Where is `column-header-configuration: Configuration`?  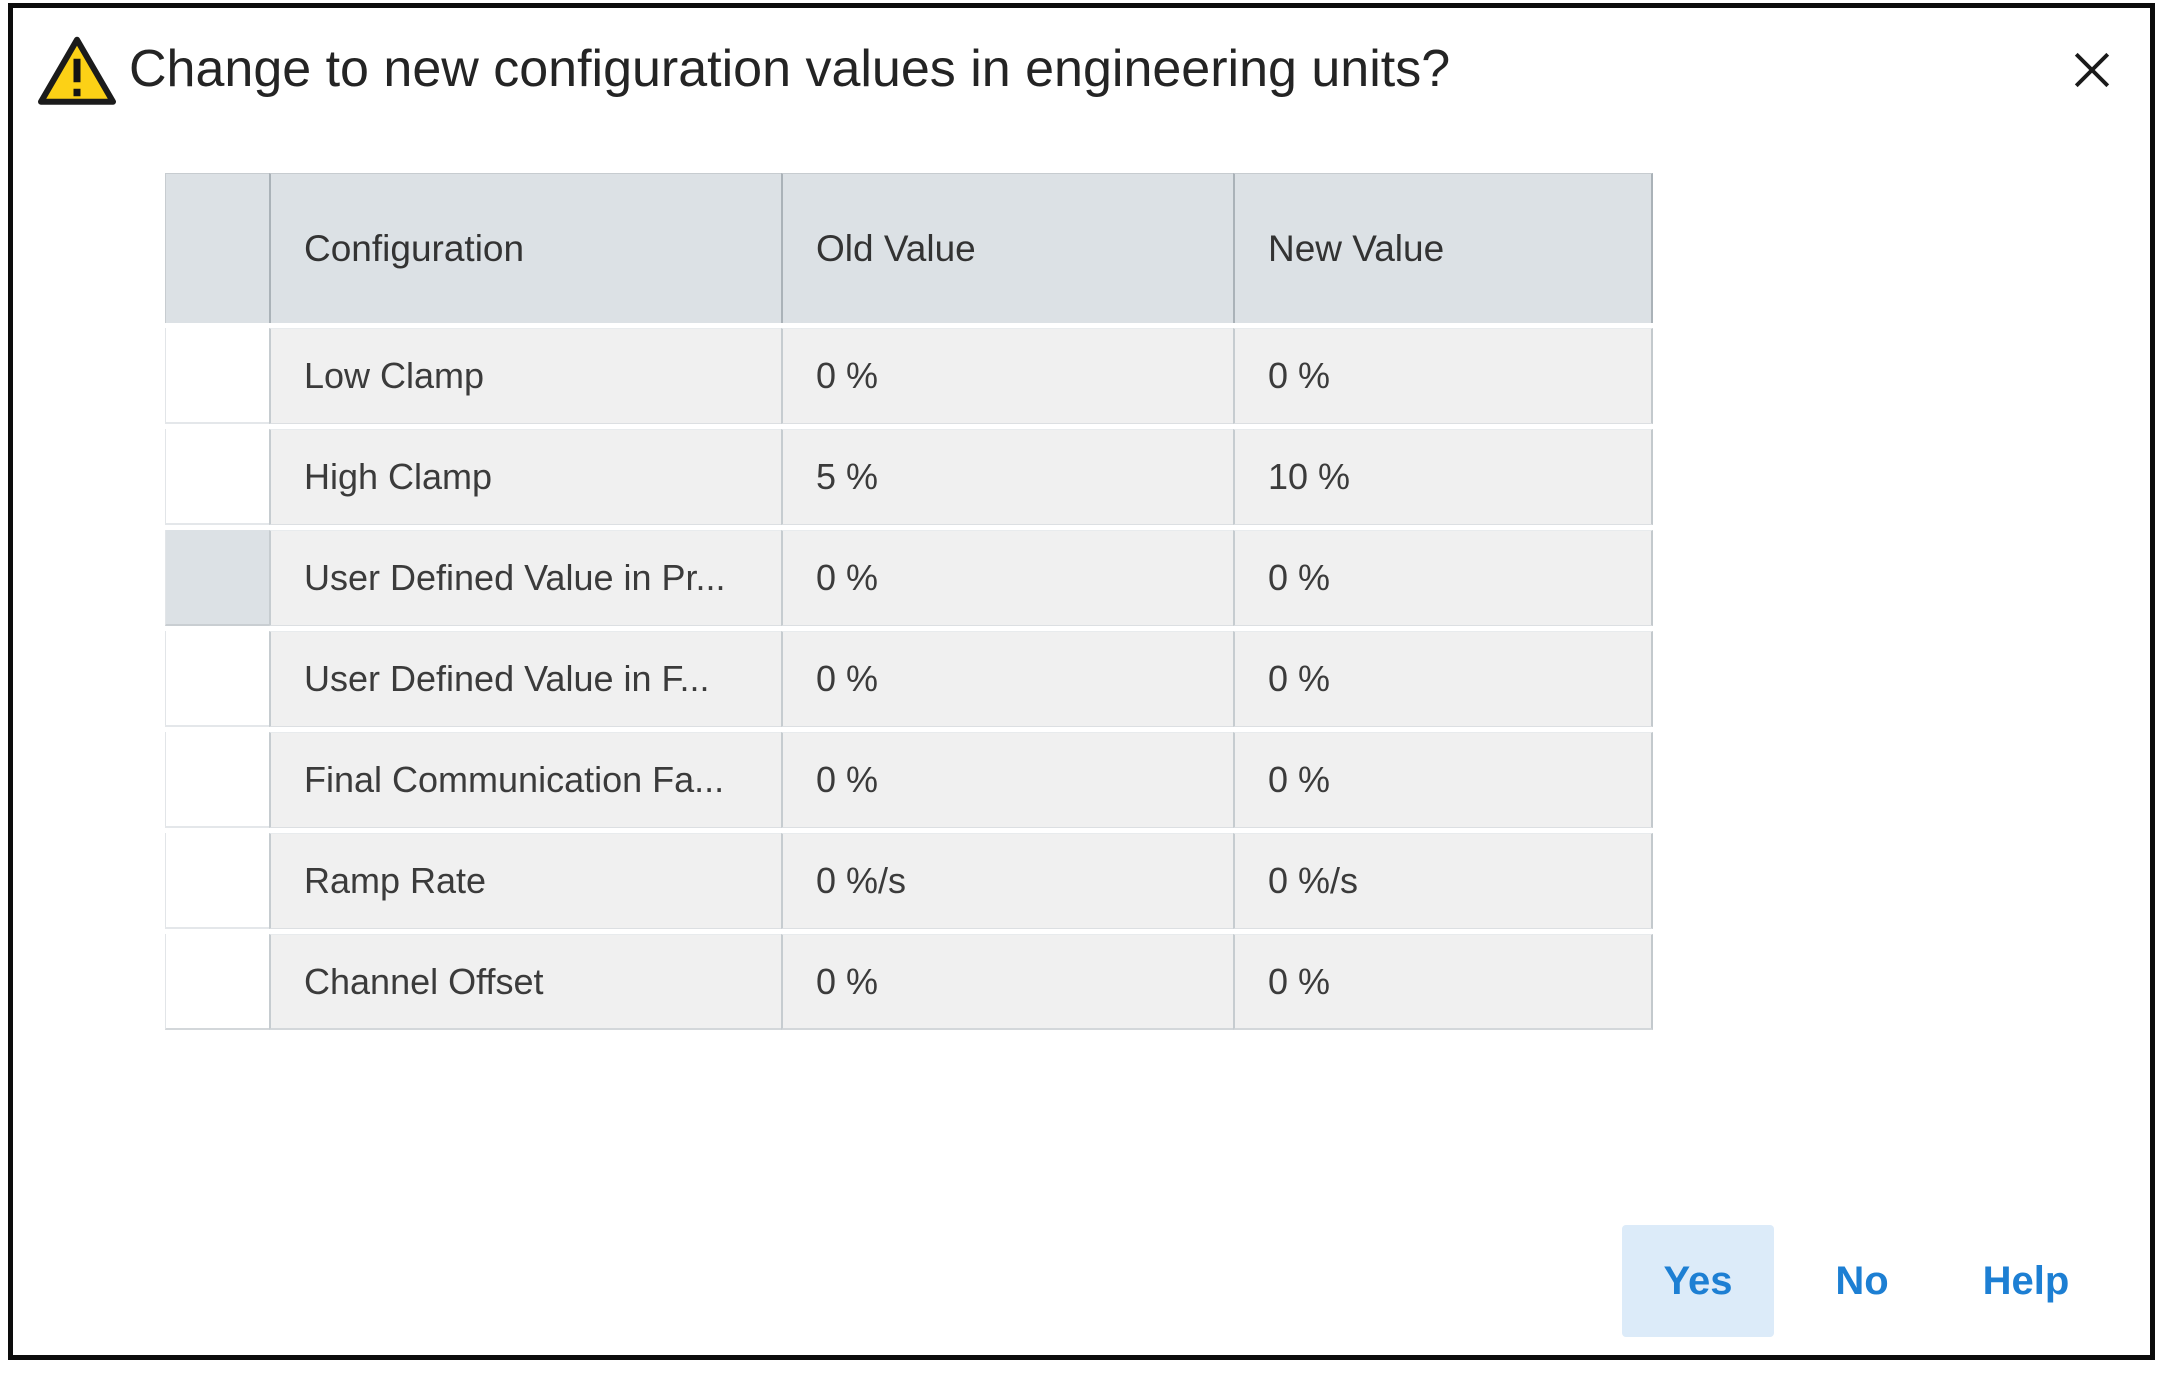 column-header-configuration: Configuration is located at coordinates (525, 248).